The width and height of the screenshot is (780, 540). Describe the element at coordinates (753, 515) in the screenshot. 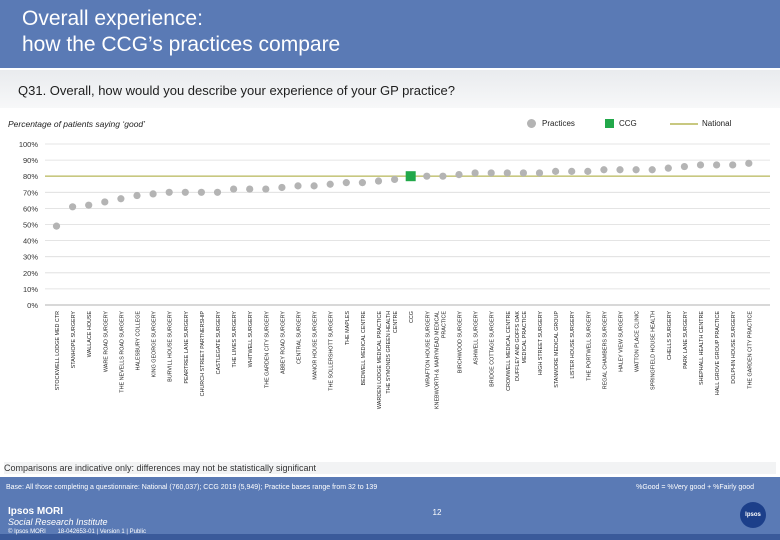

I see `ipsos-brand-icon: Ipsos` at that location.